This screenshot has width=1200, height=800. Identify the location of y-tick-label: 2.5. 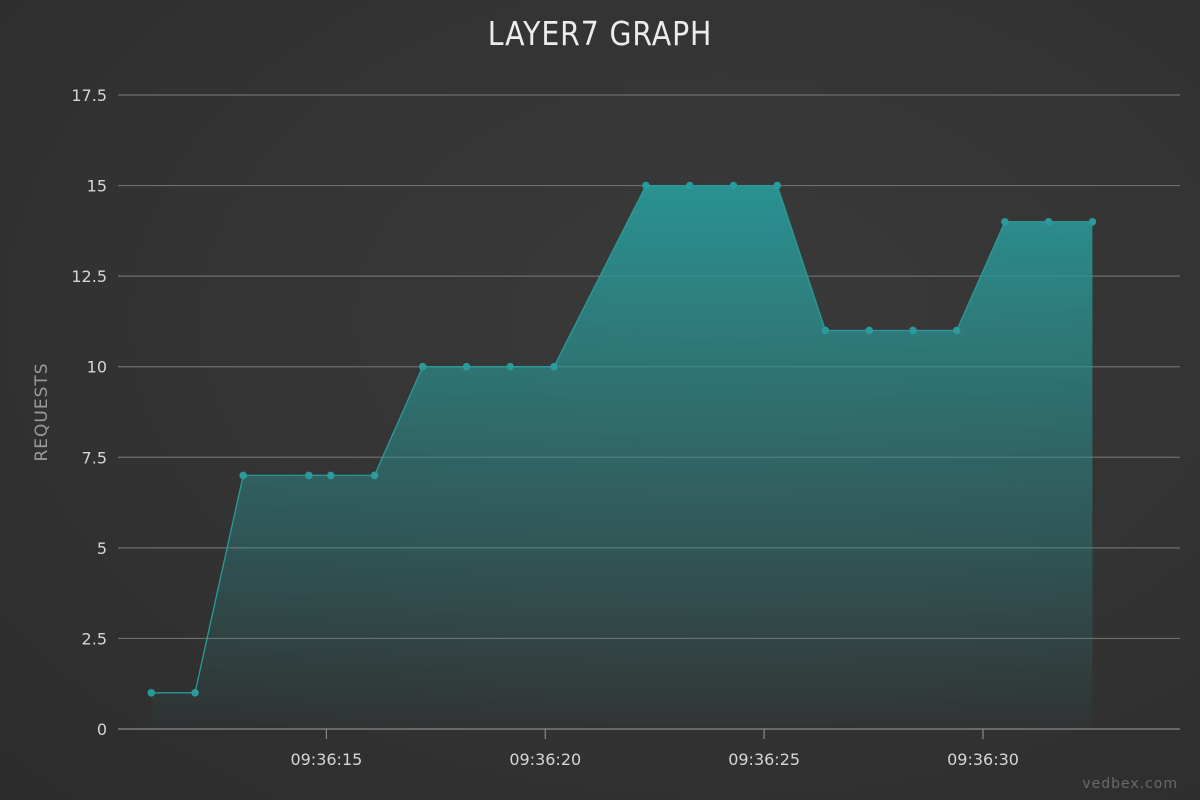
(94, 638).